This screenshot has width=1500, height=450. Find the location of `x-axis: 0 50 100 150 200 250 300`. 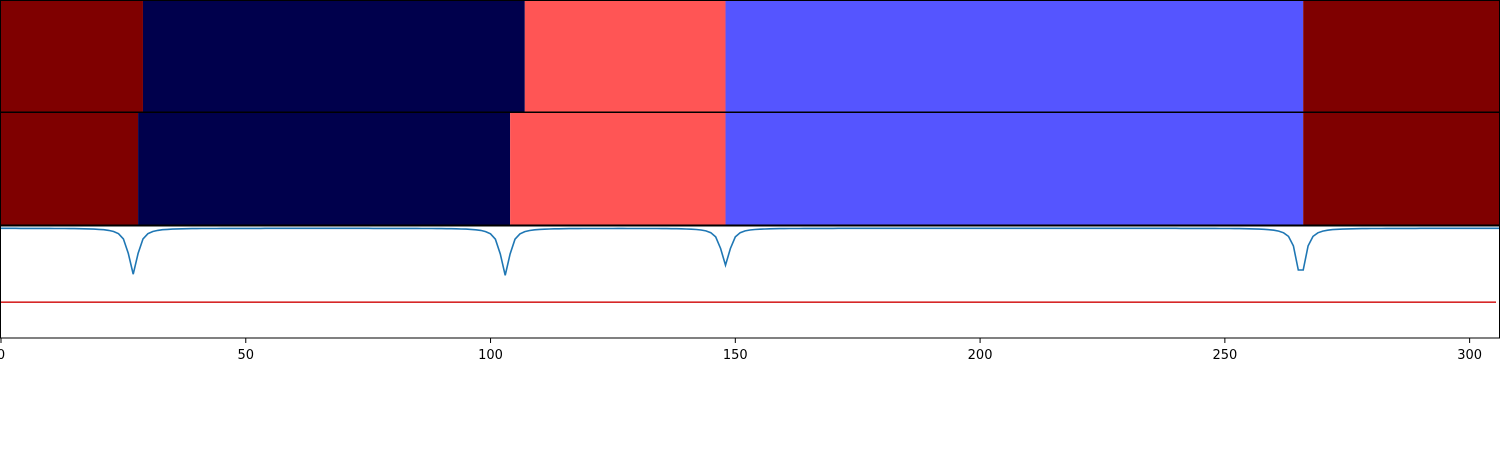

x-axis: 0 50 100 150 200 250 300 is located at coordinates (741, 350).